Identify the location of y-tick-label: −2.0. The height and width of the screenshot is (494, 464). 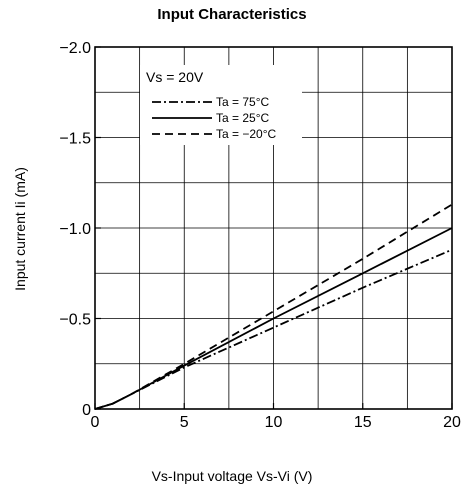
(75, 48).